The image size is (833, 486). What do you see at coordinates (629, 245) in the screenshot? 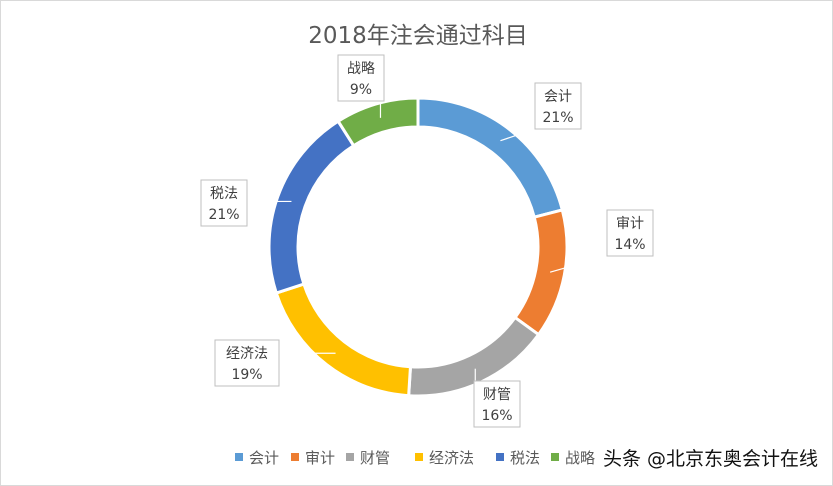
I see `data-label-value: 14%` at bounding box center [629, 245].